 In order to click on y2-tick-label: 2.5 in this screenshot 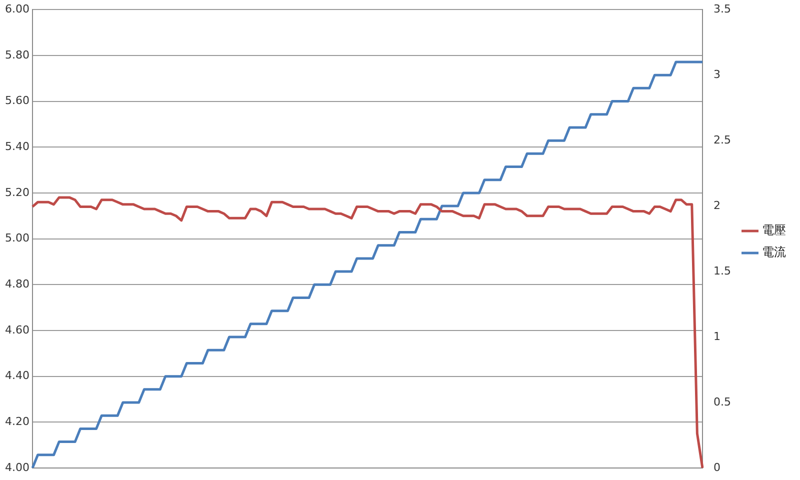, I will do `click(723, 139)`.